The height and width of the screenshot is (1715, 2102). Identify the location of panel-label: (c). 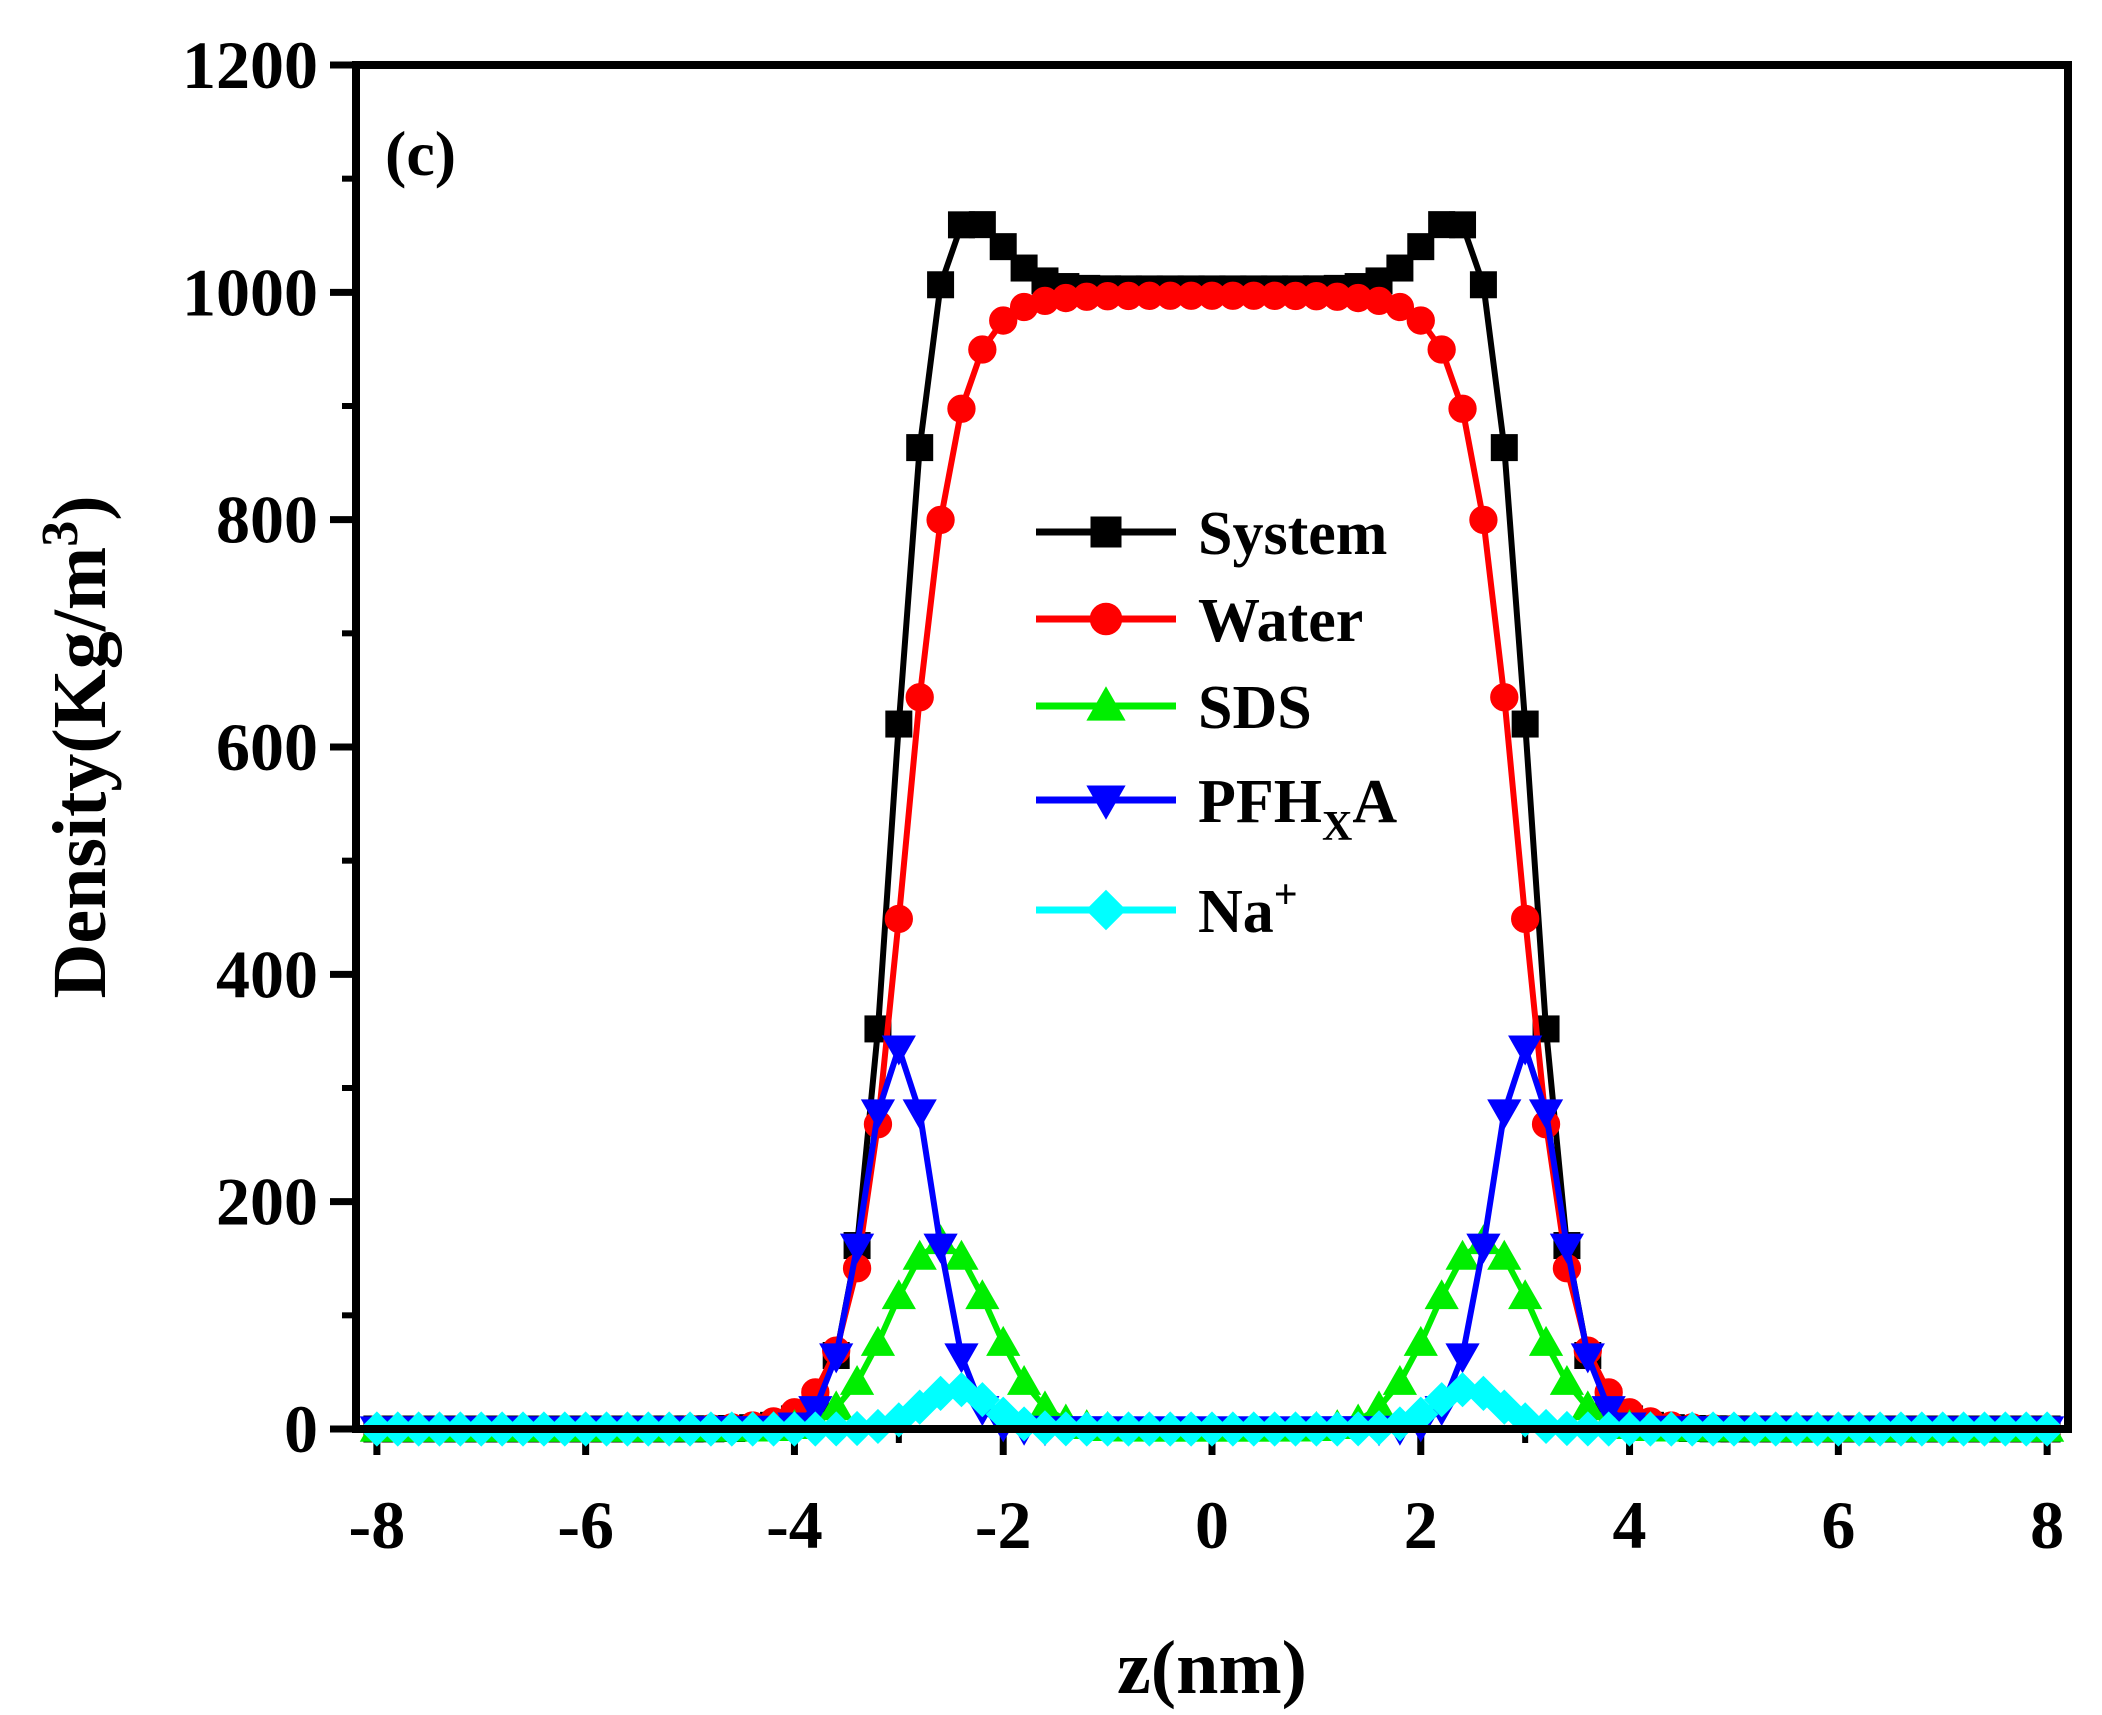
(420, 153).